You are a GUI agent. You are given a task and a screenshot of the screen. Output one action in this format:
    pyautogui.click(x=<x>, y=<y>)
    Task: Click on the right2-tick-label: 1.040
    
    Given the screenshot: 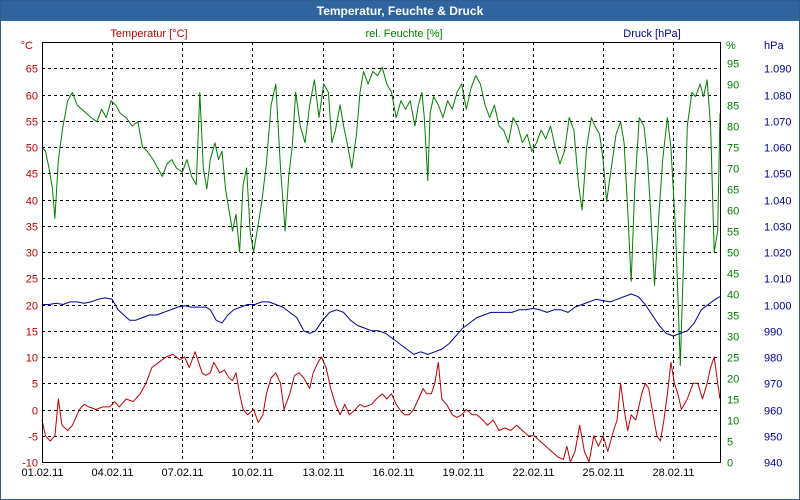 What is the action you would take?
    pyautogui.click(x=778, y=202)
    